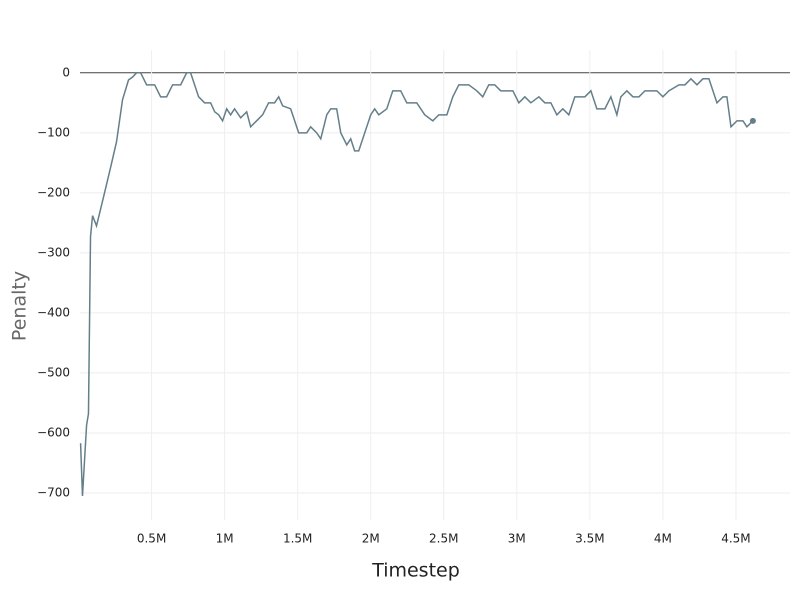 The height and width of the screenshot is (600, 800). Describe the element at coordinates (735, 539) in the screenshot. I see `x-tick-label: 4.5M` at that location.